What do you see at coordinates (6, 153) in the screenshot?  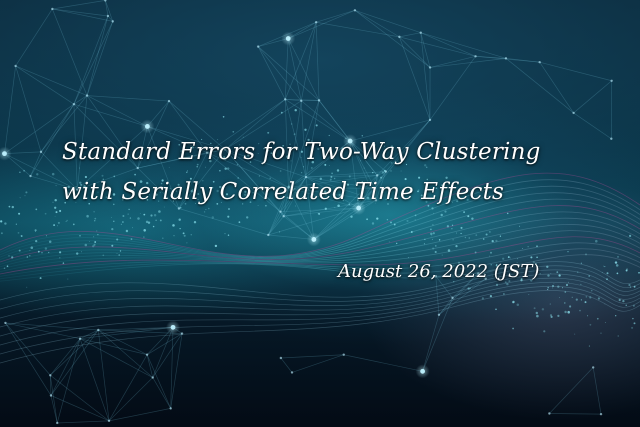 I see `node-glow` at bounding box center [6, 153].